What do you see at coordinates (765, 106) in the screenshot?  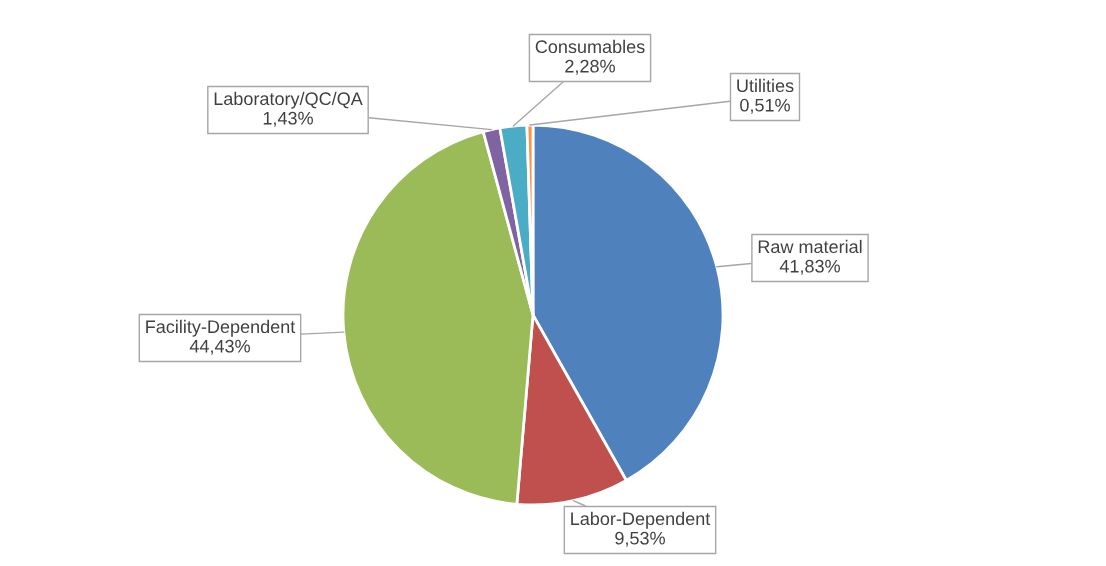 I see `data-label: 0,51%` at bounding box center [765, 106].